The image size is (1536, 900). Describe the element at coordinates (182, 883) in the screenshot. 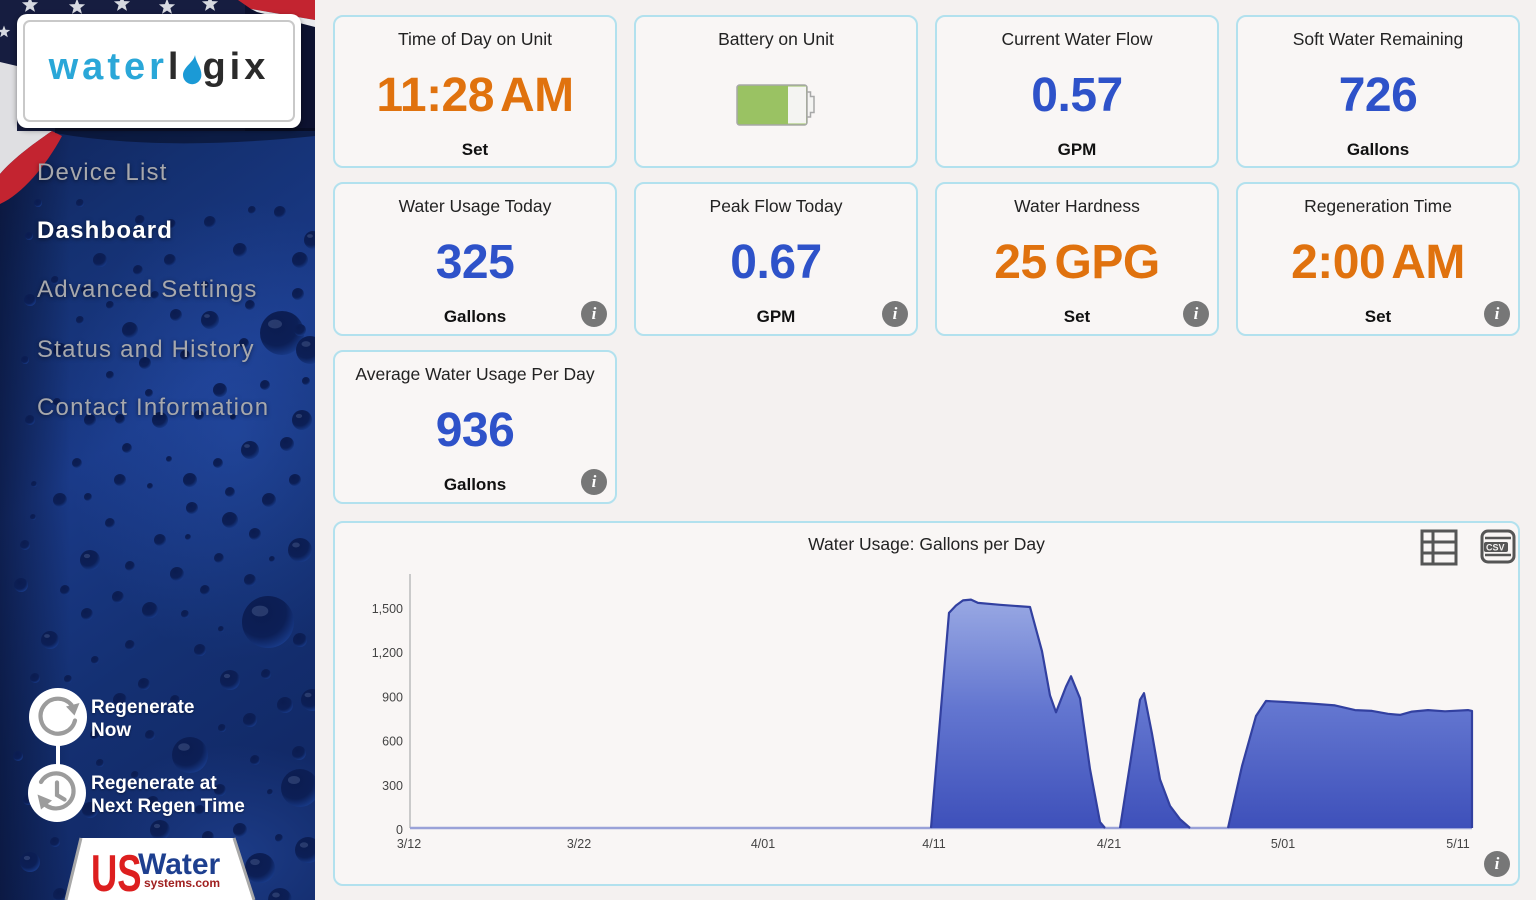

I see `svg-text: systems.com` at that location.